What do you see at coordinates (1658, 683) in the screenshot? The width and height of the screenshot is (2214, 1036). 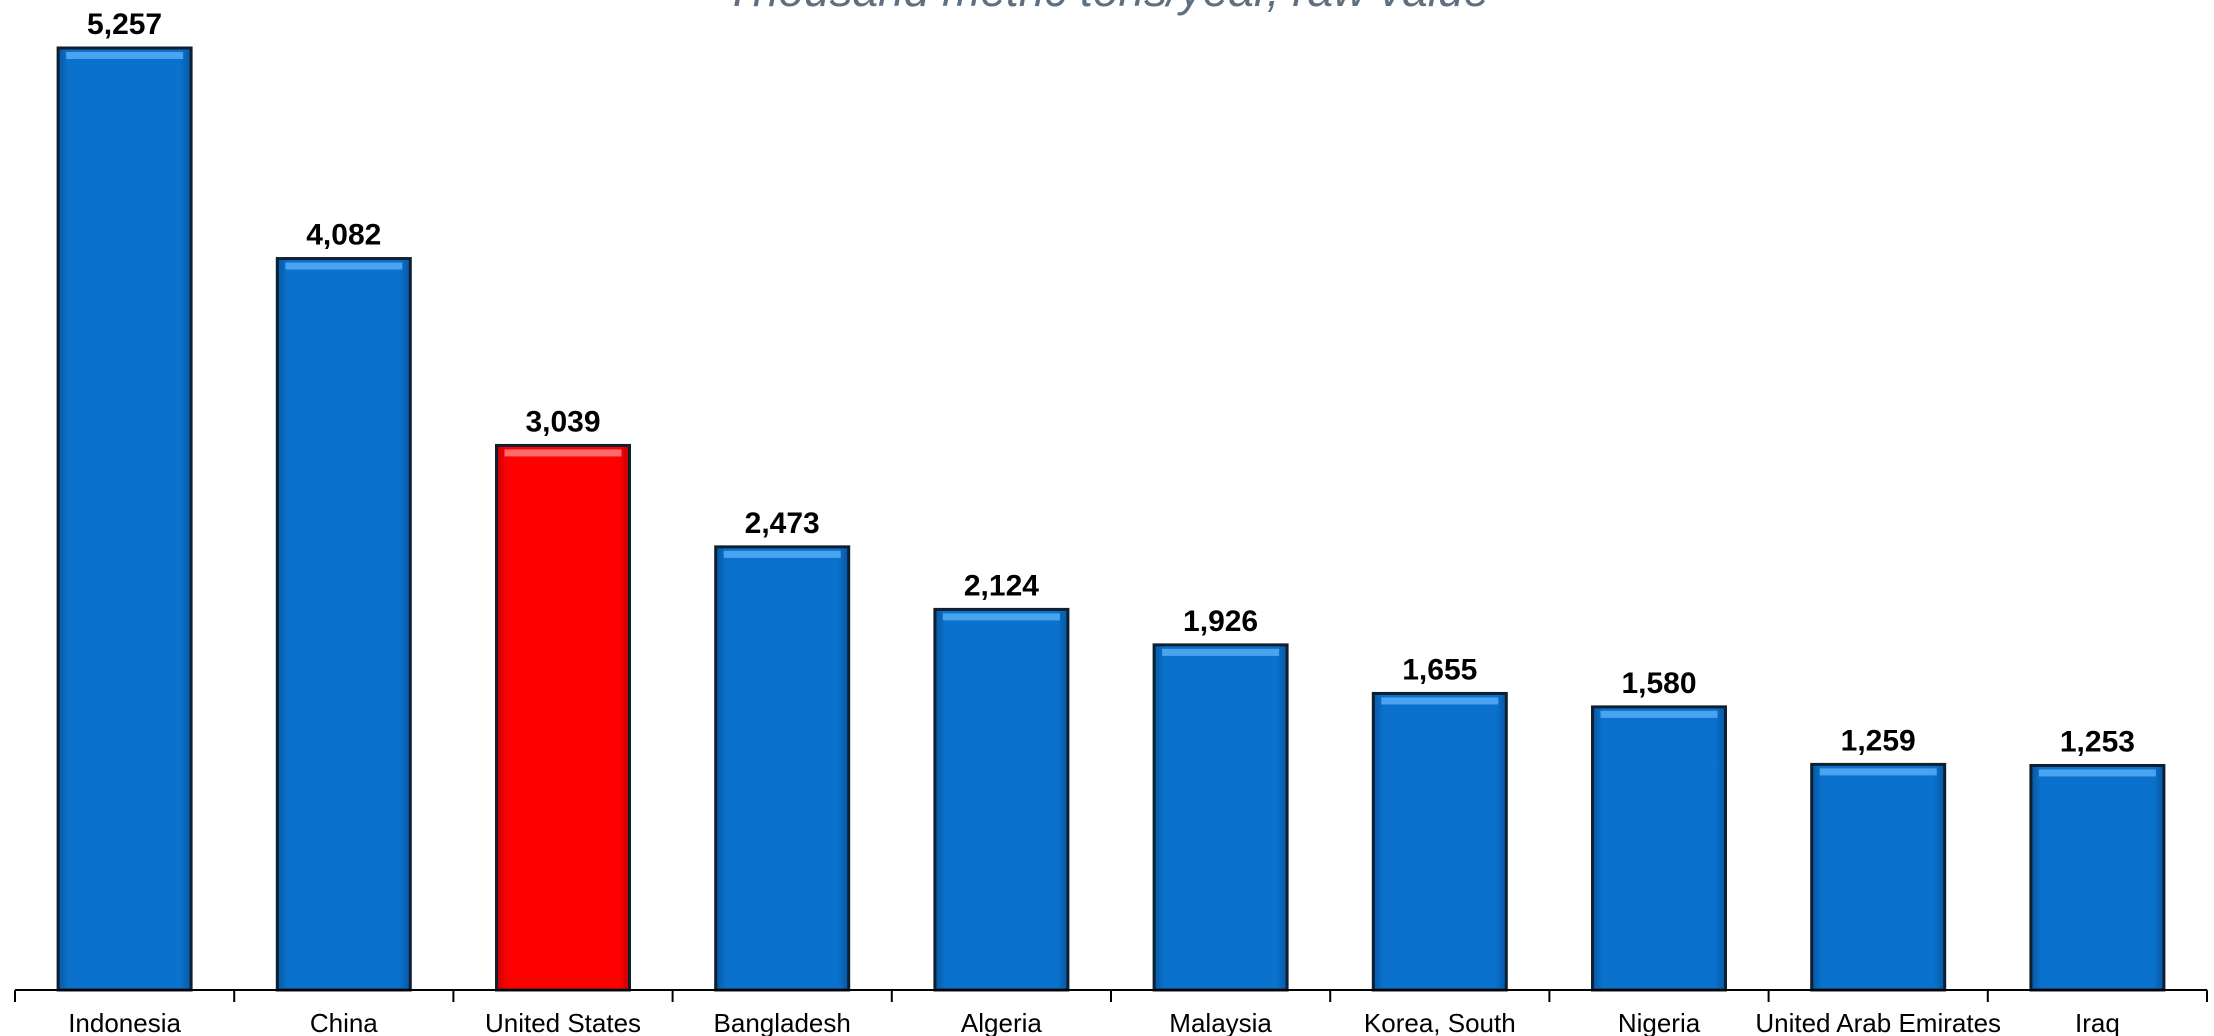 I see `bar-value-label: 1,580` at bounding box center [1658, 683].